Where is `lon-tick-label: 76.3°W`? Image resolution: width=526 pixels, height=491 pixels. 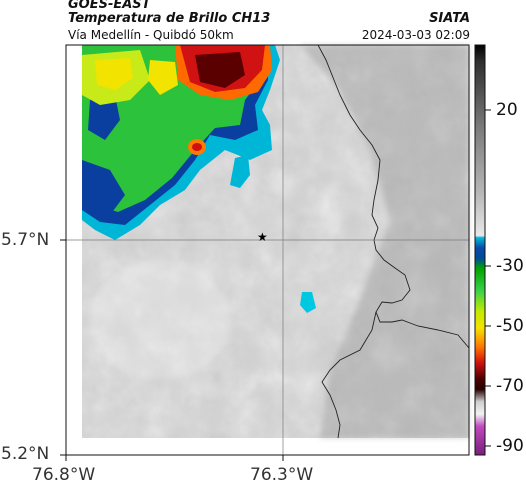
lon-tick-label: 76.3°W is located at coordinates (282, 475).